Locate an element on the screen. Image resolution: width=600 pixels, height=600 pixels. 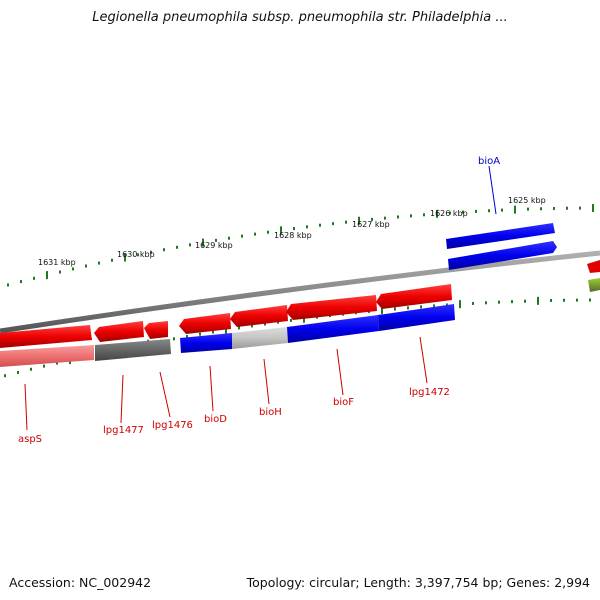
leader-lpg1477 is located at coordinates (122, 399).